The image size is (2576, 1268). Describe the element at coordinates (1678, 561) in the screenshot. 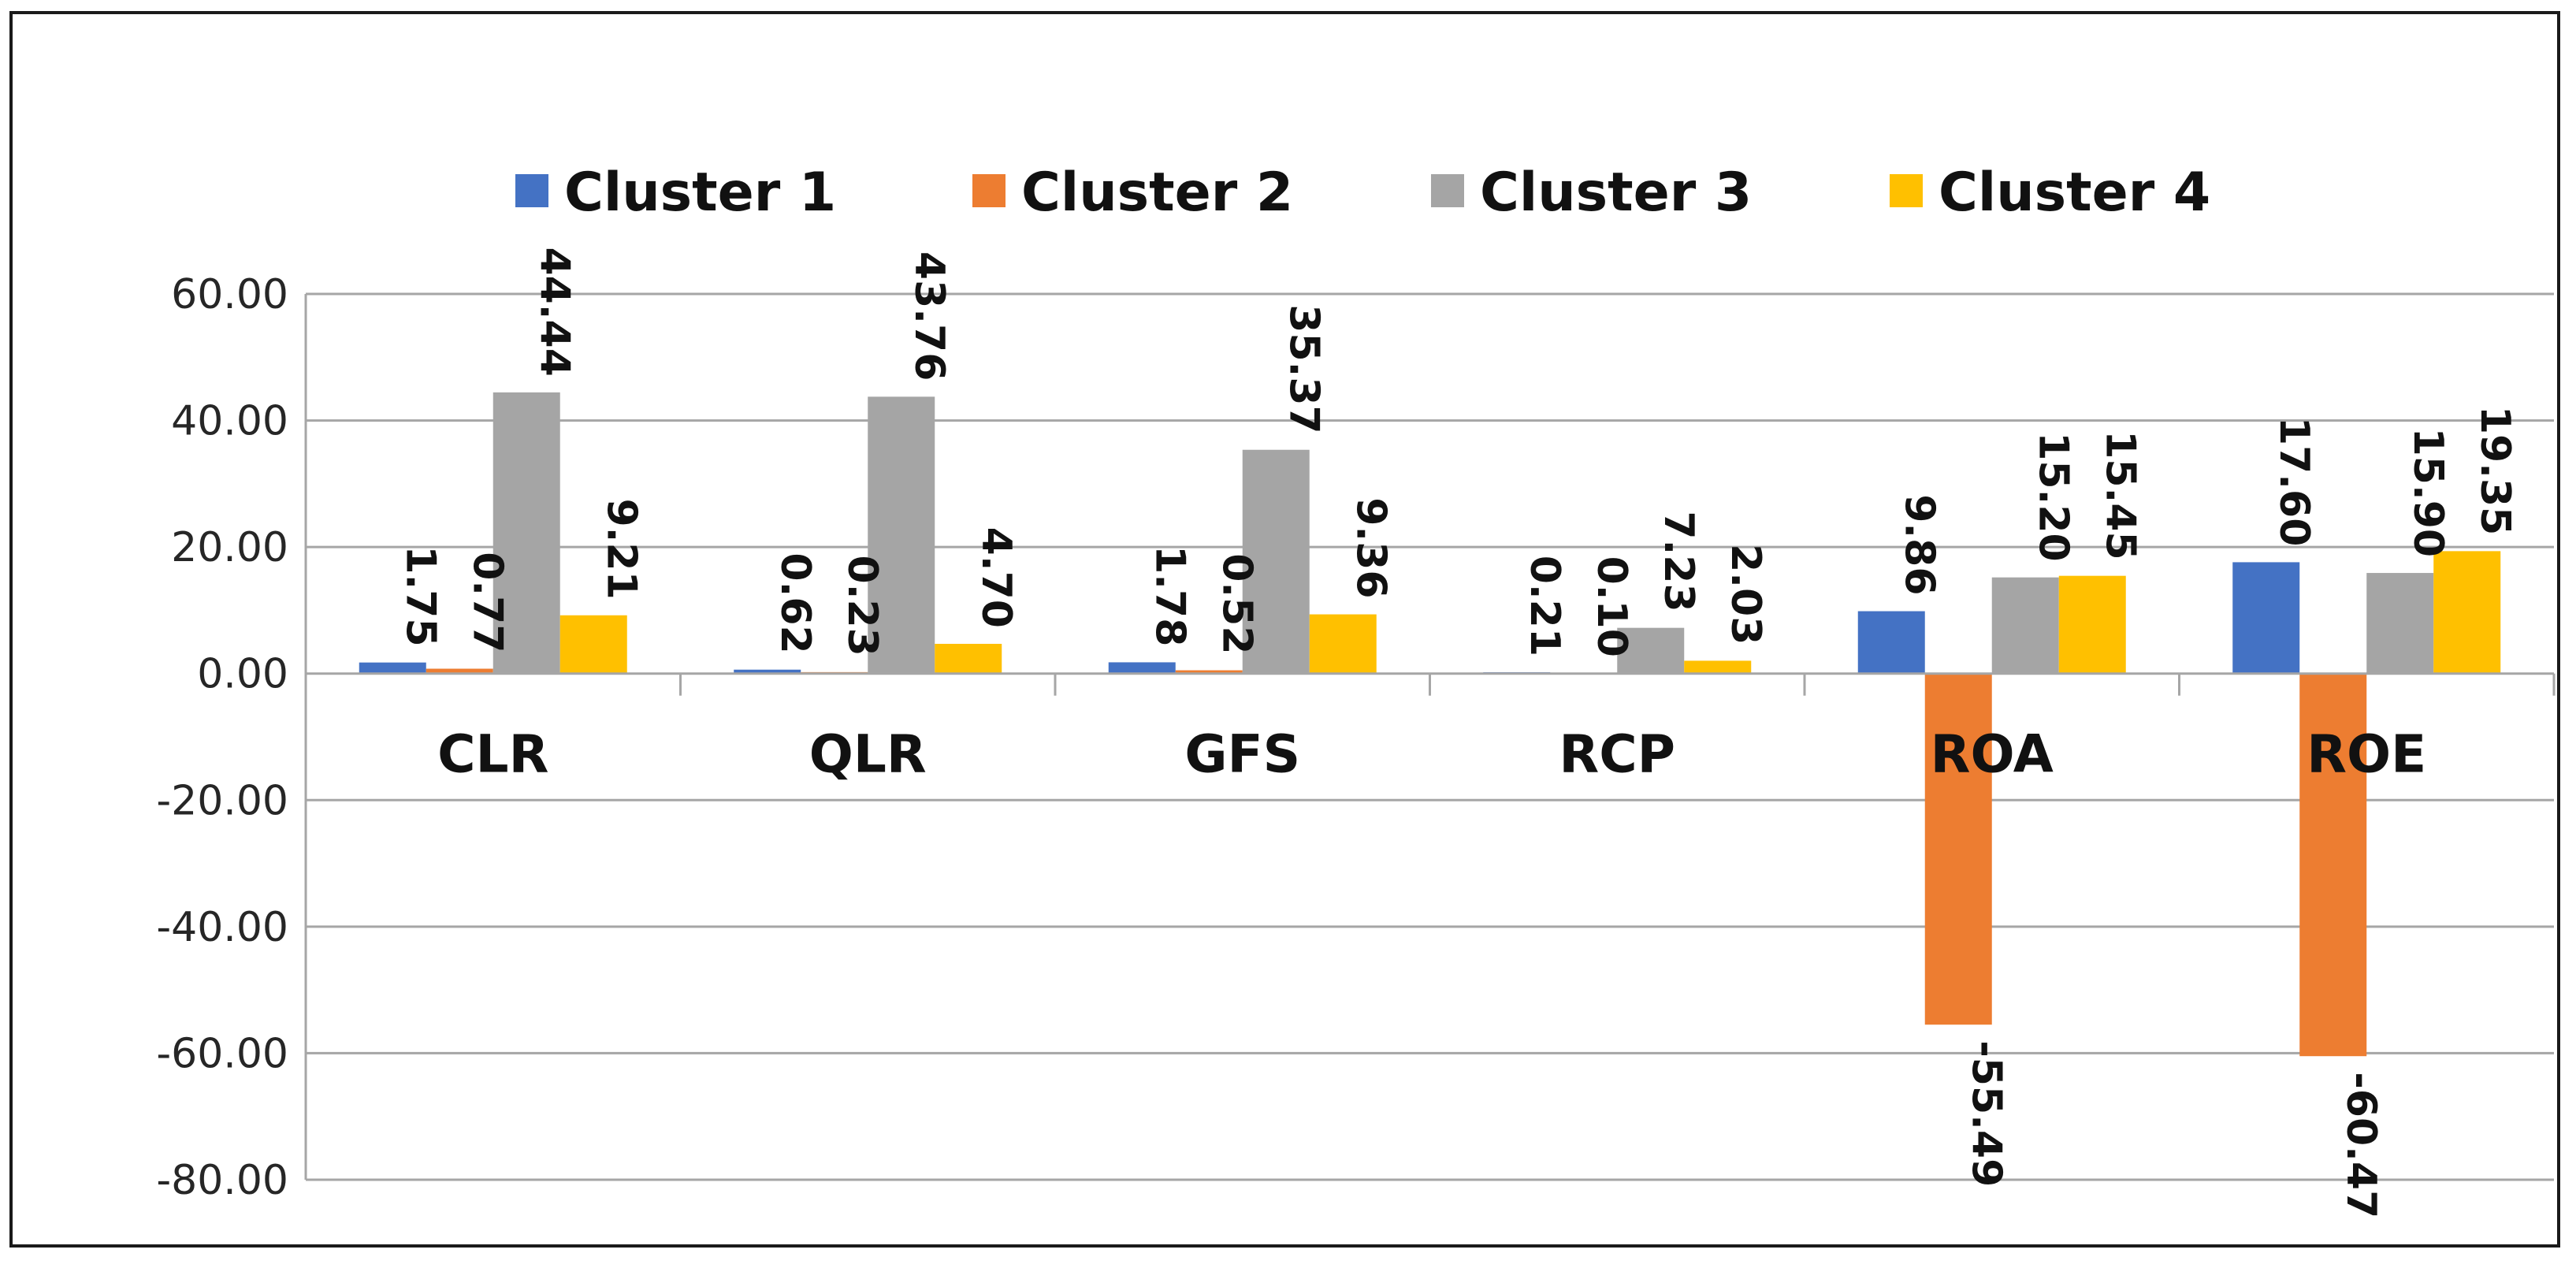

I see `data-label-rcp-cluster-3: 7.23` at that location.